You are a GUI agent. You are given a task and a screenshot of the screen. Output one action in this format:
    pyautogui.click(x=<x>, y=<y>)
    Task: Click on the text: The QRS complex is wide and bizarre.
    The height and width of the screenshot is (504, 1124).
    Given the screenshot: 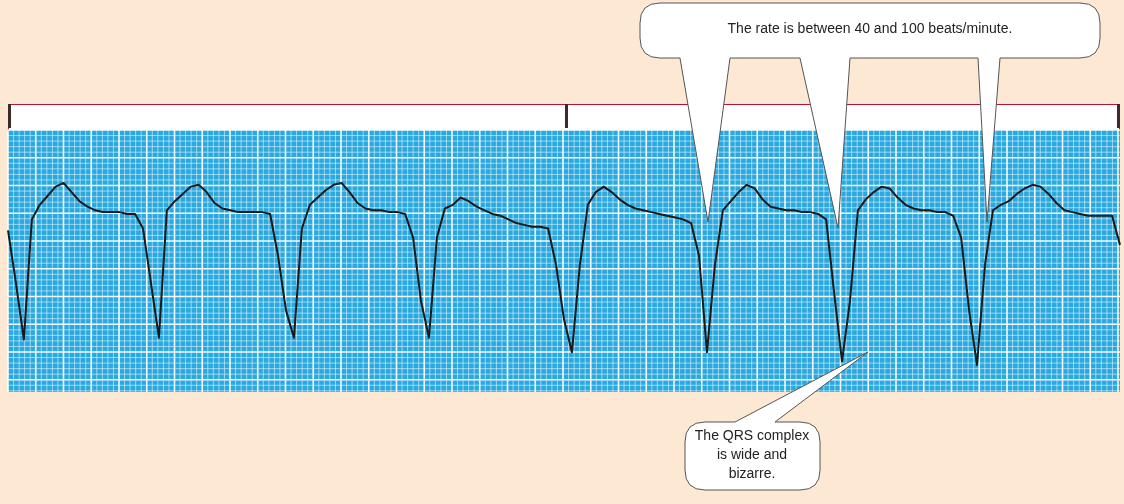 What is the action you would take?
    pyautogui.click(x=752, y=454)
    